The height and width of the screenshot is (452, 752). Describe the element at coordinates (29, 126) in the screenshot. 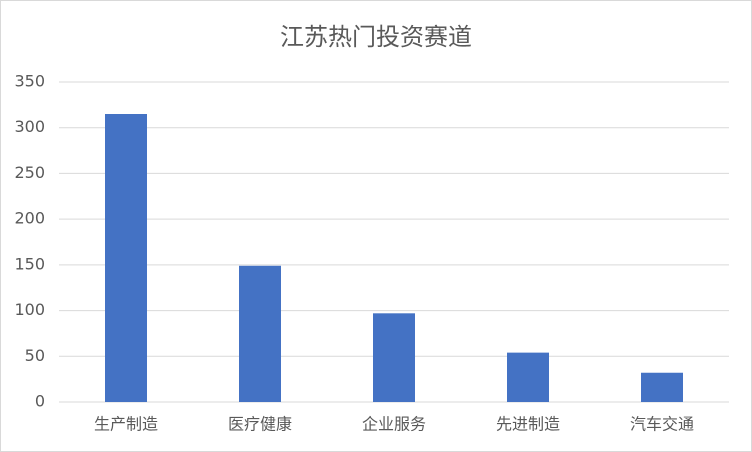

I see `y-tick-label: 300` at that location.